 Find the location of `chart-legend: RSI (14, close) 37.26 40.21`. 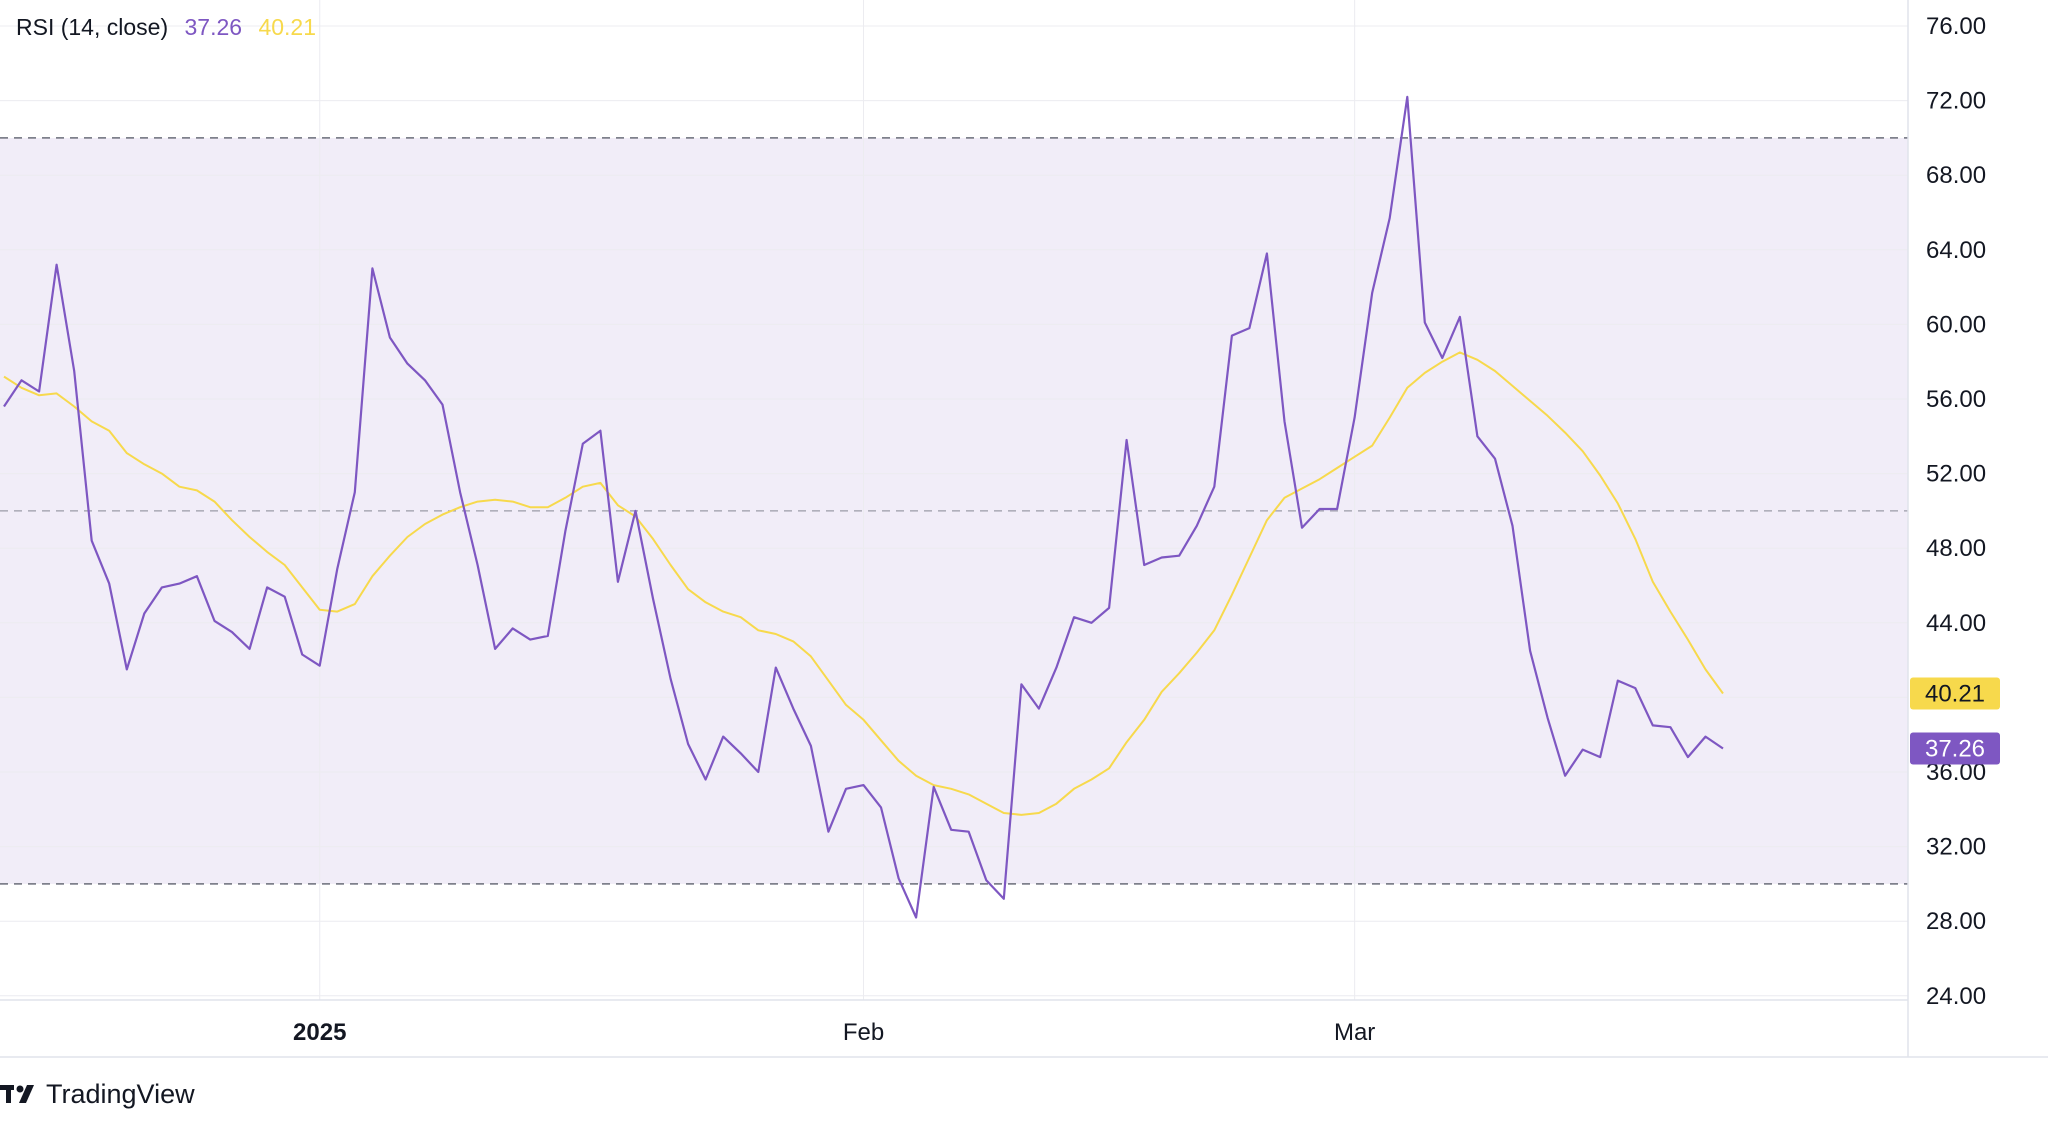

chart-legend: RSI (14, close) 37.26 40.21 is located at coordinates (171, 27).